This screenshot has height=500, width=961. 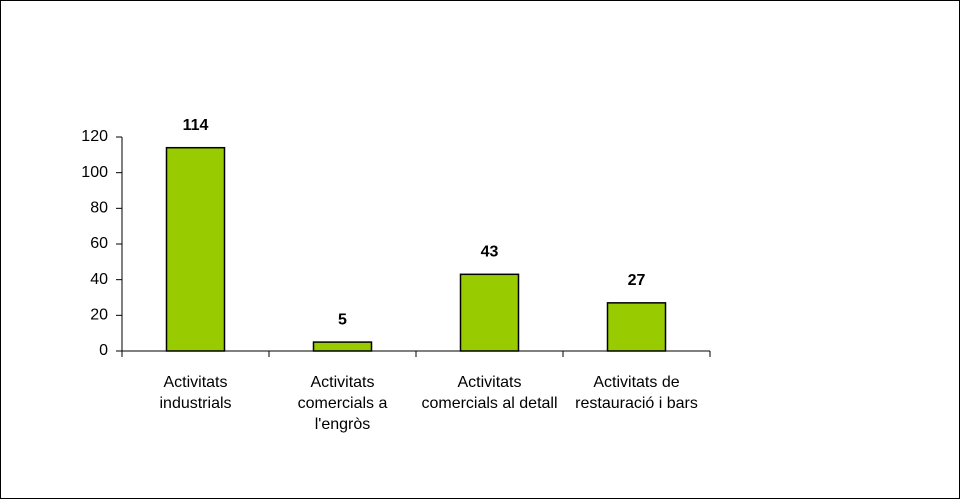 What do you see at coordinates (99, 315) in the screenshot?
I see `y-tick-label: 20` at bounding box center [99, 315].